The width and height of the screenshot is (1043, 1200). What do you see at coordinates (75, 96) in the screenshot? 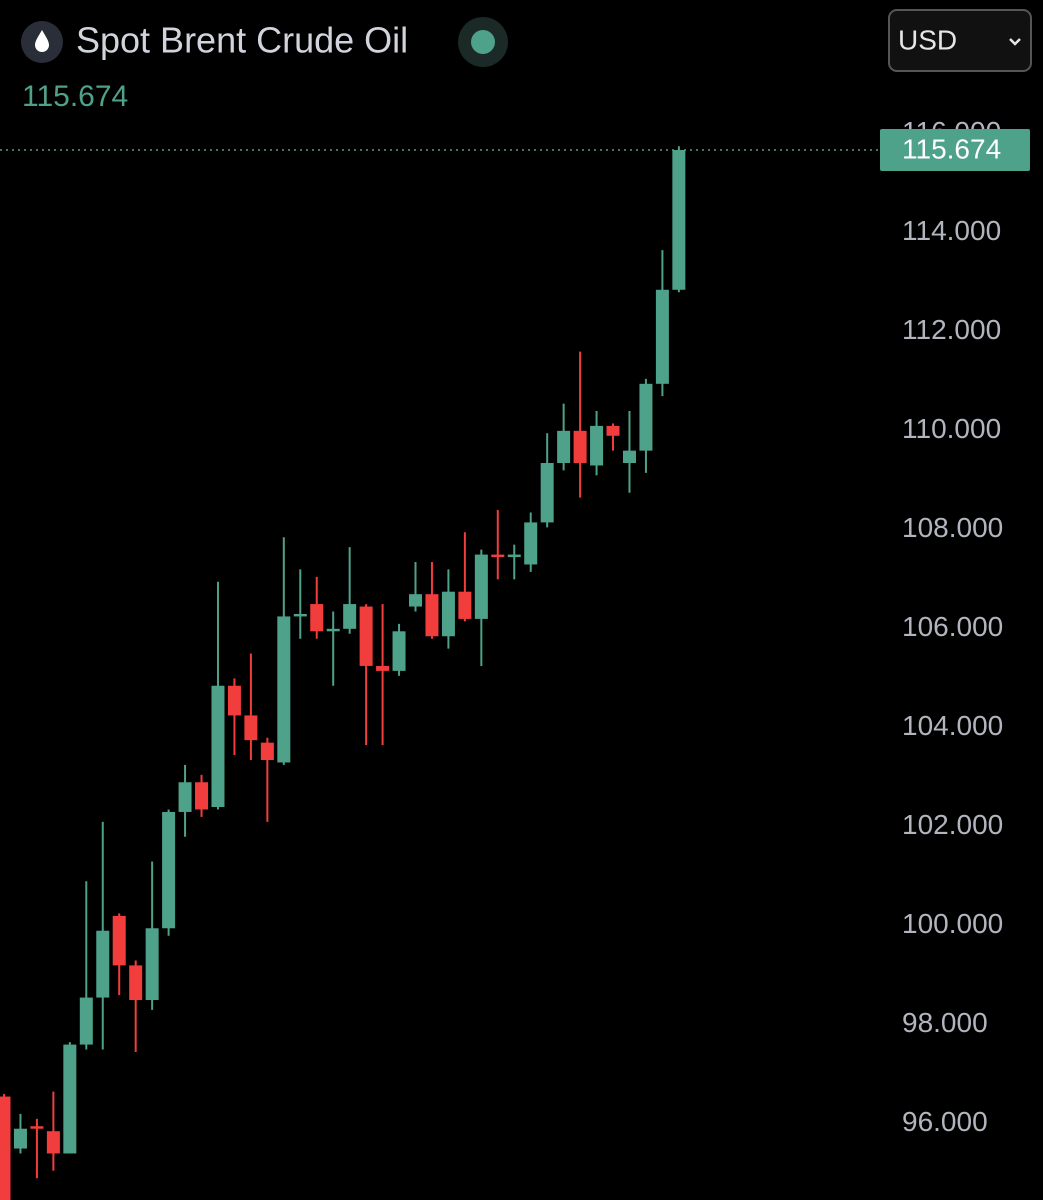
I see `header-price: 115.674` at bounding box center [75, 96].